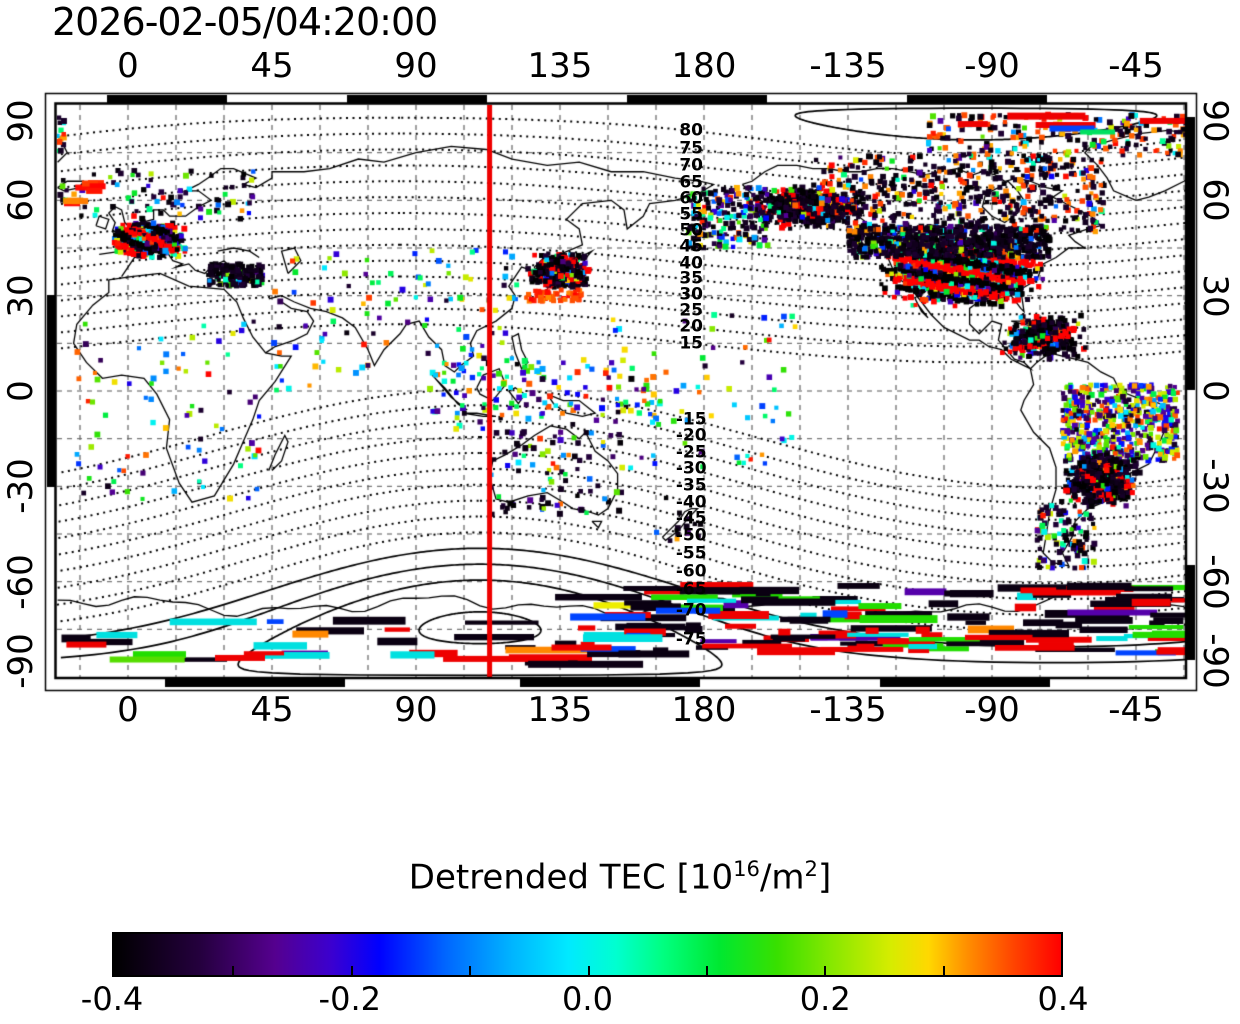 This screenshot has height=1024, width=1240. What do you see at coordinates (746, 868) in the screenshot?
I see `colorbar-title-exponent: 16` at bounding box center [746, 868].